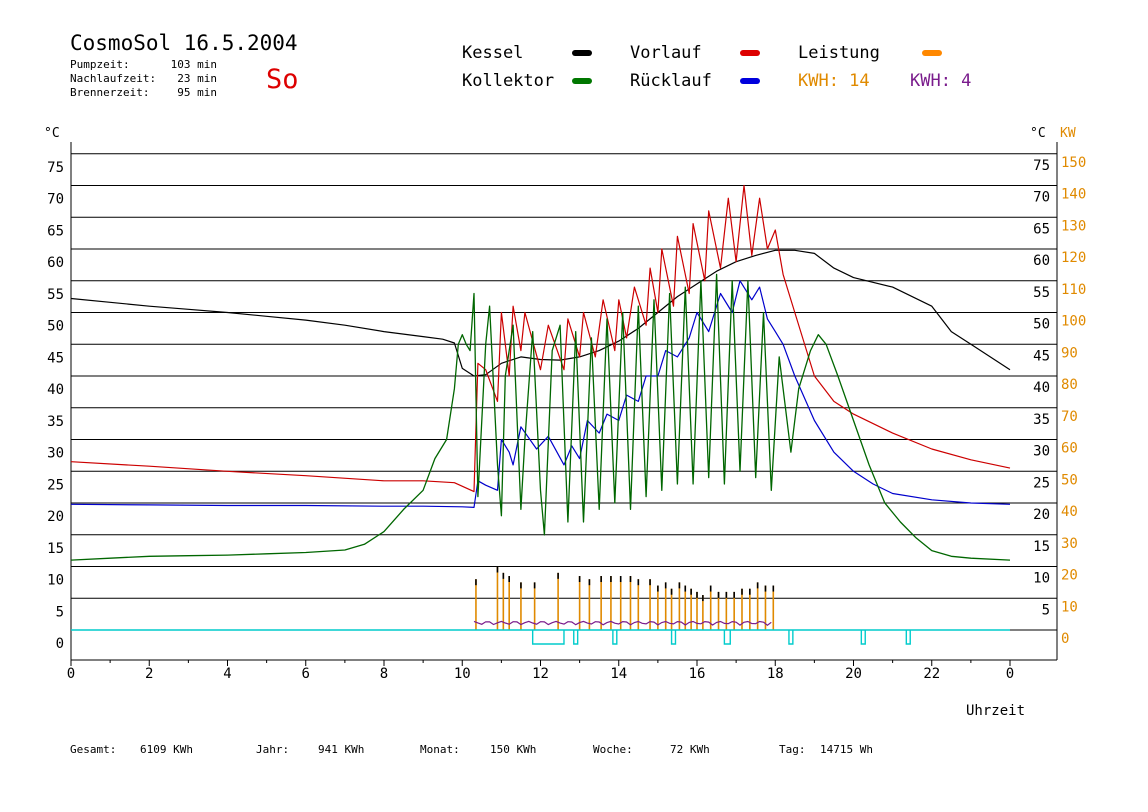 Image resolution: width=1148 pixels, height=812 pixels. What do you see at coordinates (71, 674) in the screenshot?
I see `x-tick-label: 0` at bounding box center [71, 674].